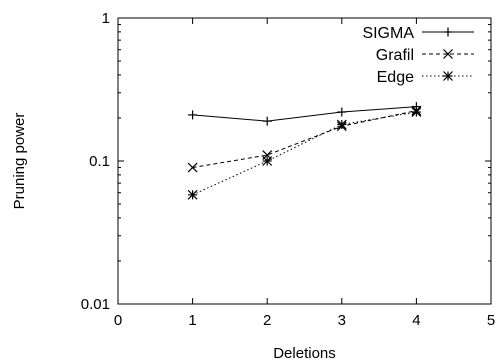  I want to click on series-line-sigma, so click(304, 114).